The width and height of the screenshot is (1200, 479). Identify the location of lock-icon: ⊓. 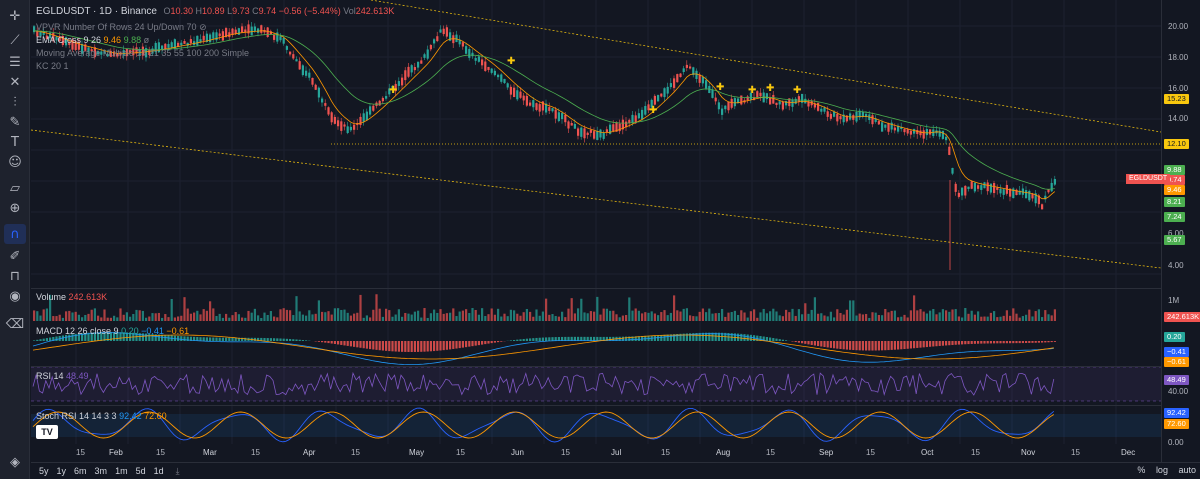
(15, 276).